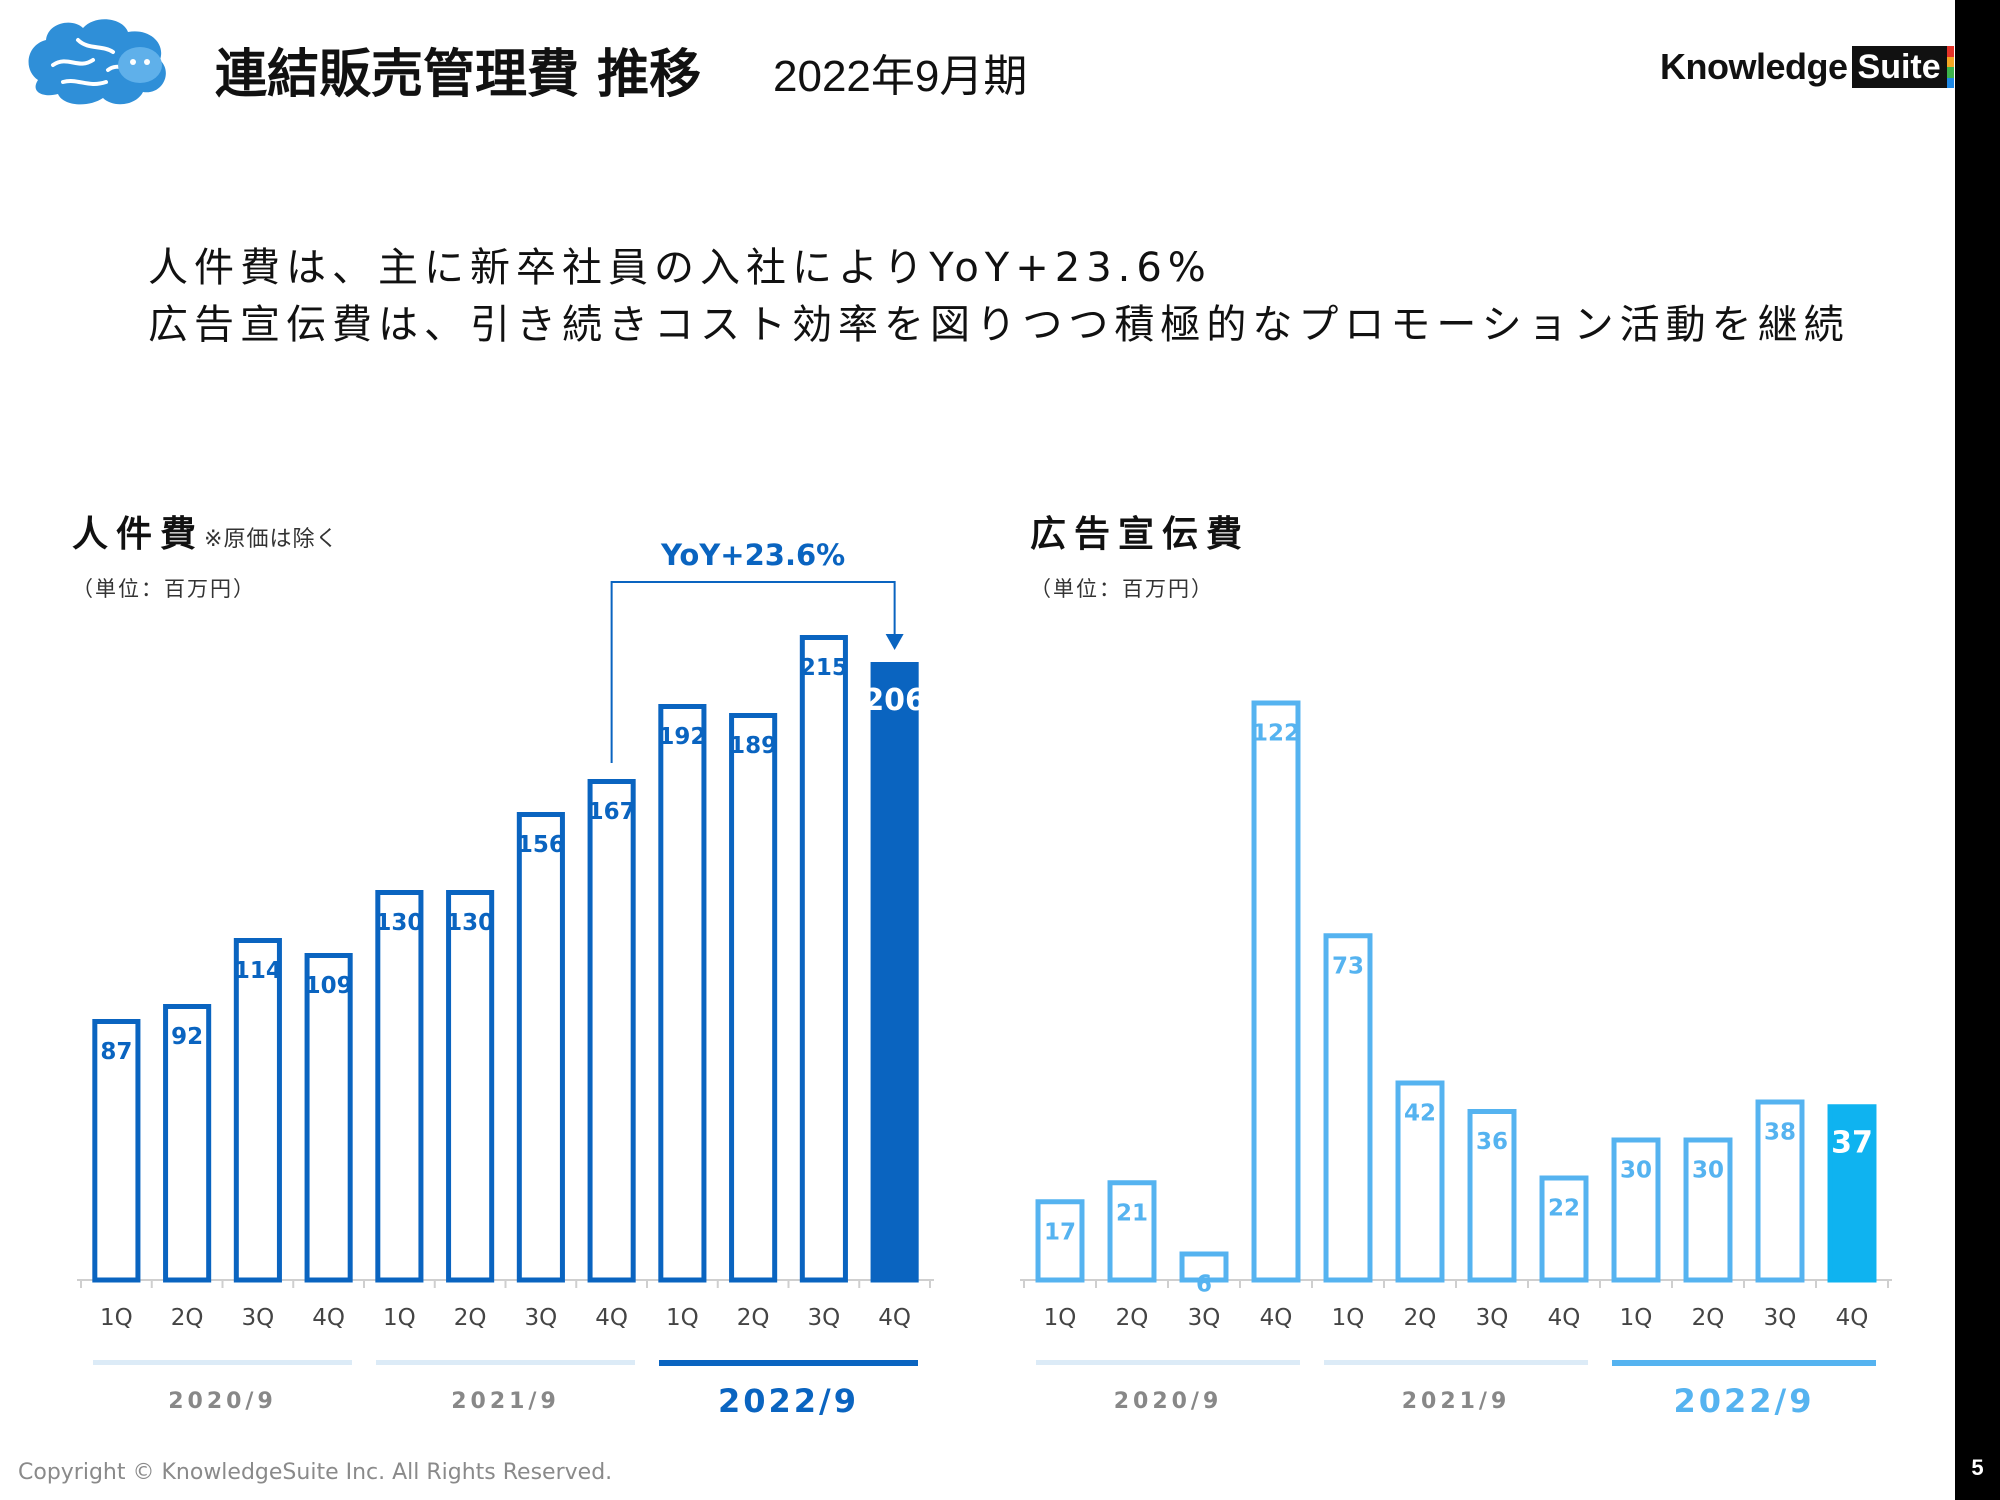 This screenshot has height=1500, width=2000. I want to click on bar-value-label: 156, so click(541, 845).